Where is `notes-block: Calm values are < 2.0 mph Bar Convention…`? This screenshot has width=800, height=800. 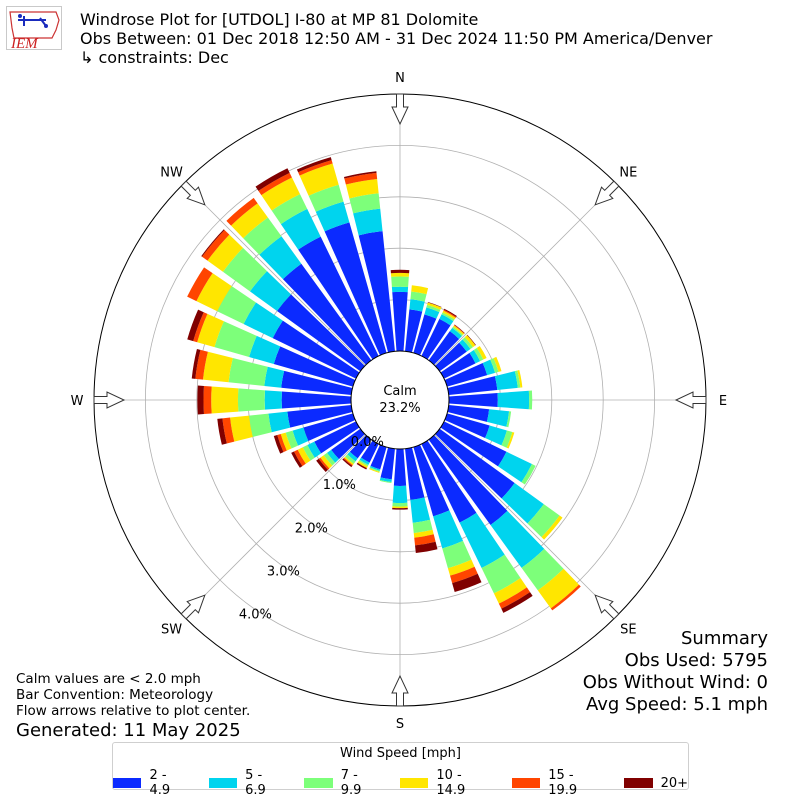
notes-block: Calm values are < 2.0 mph Bar Convention… is located at coordinates (133, 706).